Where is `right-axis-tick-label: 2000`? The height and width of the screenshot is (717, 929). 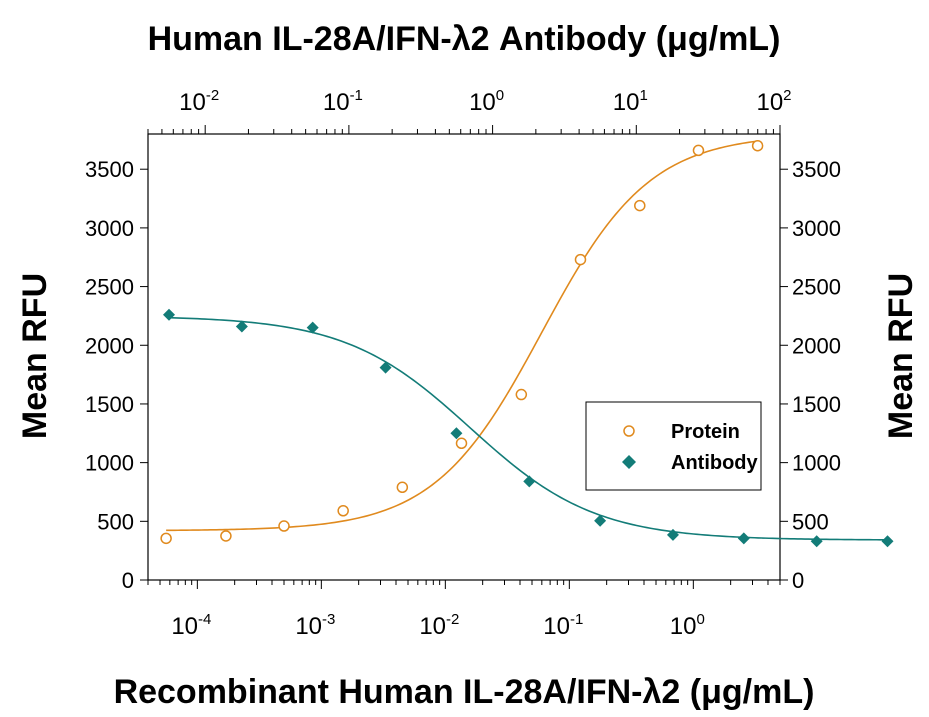 right-axis-tick-label: 2000 is located at coordinates (816, 345).